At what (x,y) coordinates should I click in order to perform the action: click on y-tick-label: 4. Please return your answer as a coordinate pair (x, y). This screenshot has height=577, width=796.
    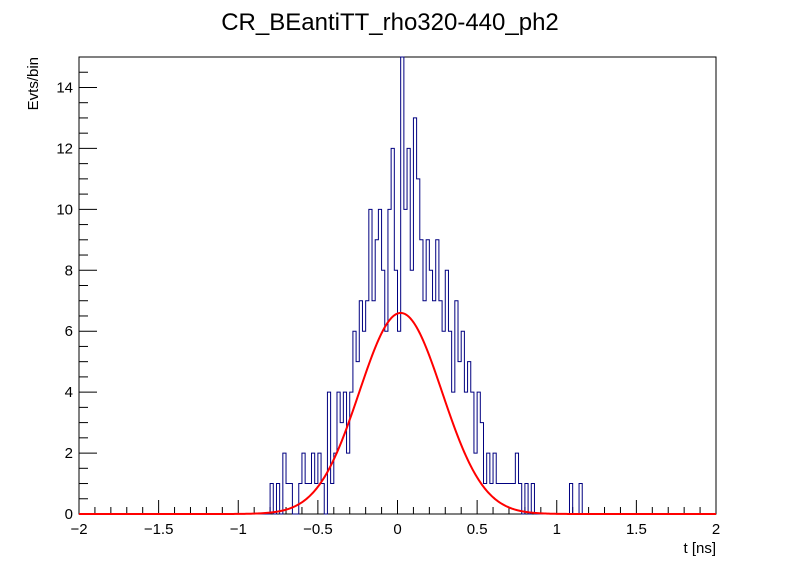
    Looking at the image, I should click on (69, 392).